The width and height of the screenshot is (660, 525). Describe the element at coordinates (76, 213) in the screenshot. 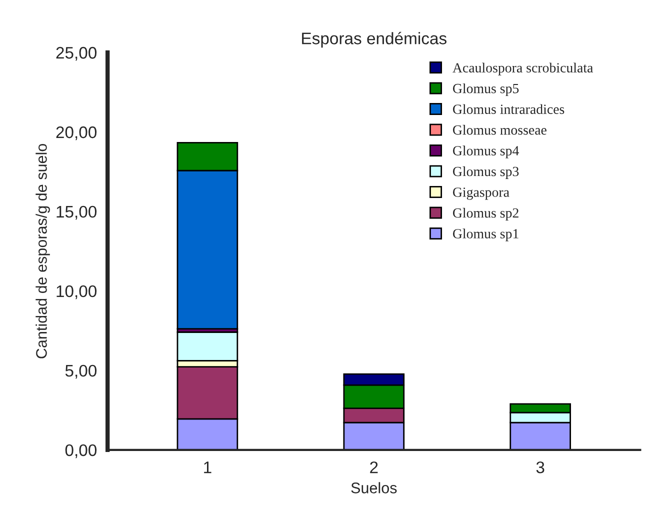

I see `y-tick-label: 15,00` at that location.